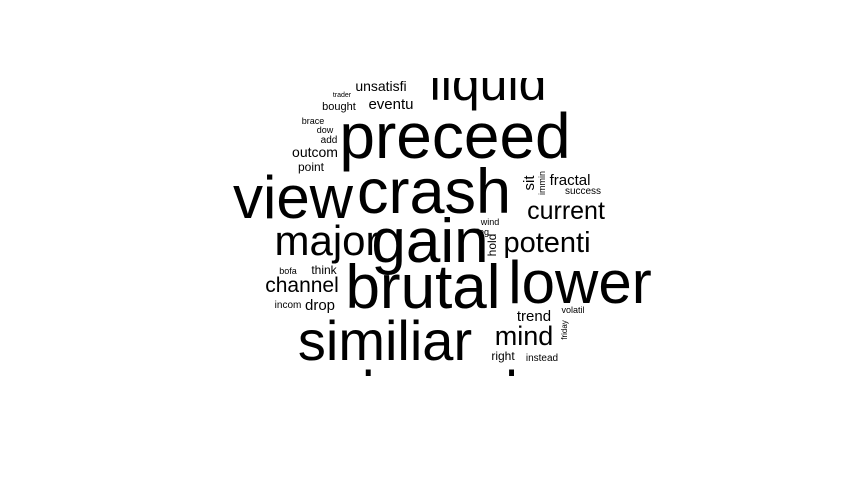  Describe the element at coordinates (570, 180) in the screenshot. I see `word-fractal: fractal` at that location.